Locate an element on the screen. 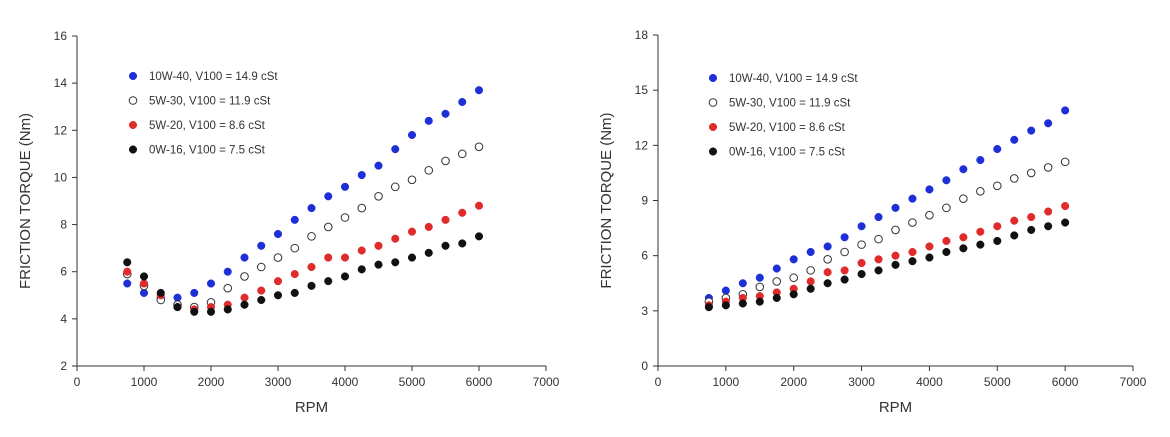 The width and height of the screenshot is (1170, 437). x-tick-label: 3000 is located at coordinates (861, 382).